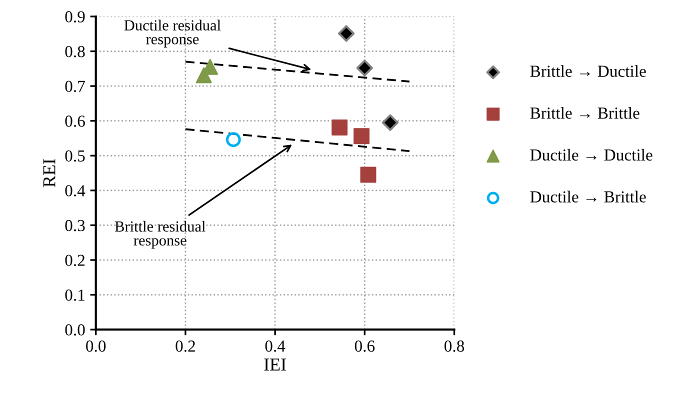 The width and height of the screenshot is (675, 412). What do you see at coordinates (75, 121) in the screenshot?
I see `y-tick-label: 0.6` at bounding box center [75, 121].